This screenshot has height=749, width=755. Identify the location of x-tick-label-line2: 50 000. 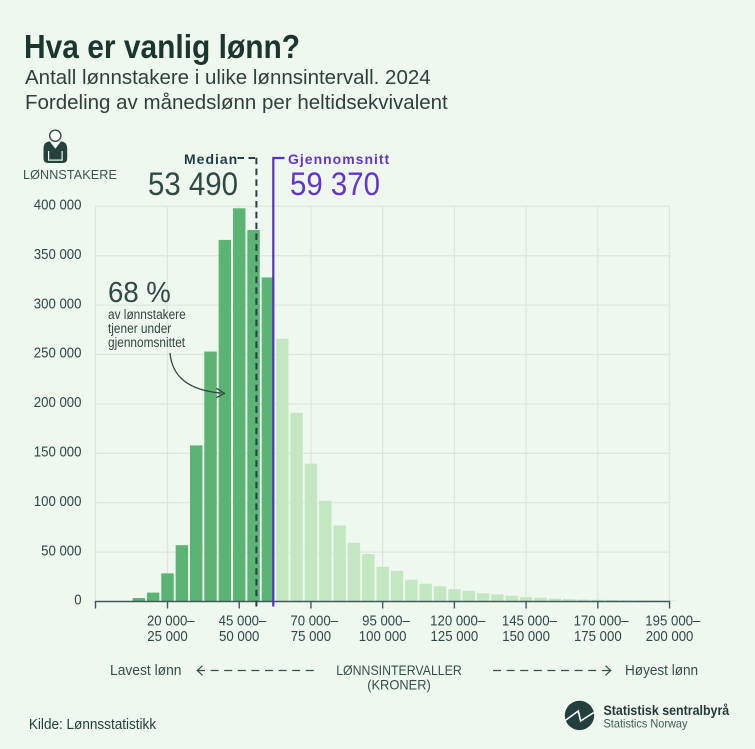
(239, 636).